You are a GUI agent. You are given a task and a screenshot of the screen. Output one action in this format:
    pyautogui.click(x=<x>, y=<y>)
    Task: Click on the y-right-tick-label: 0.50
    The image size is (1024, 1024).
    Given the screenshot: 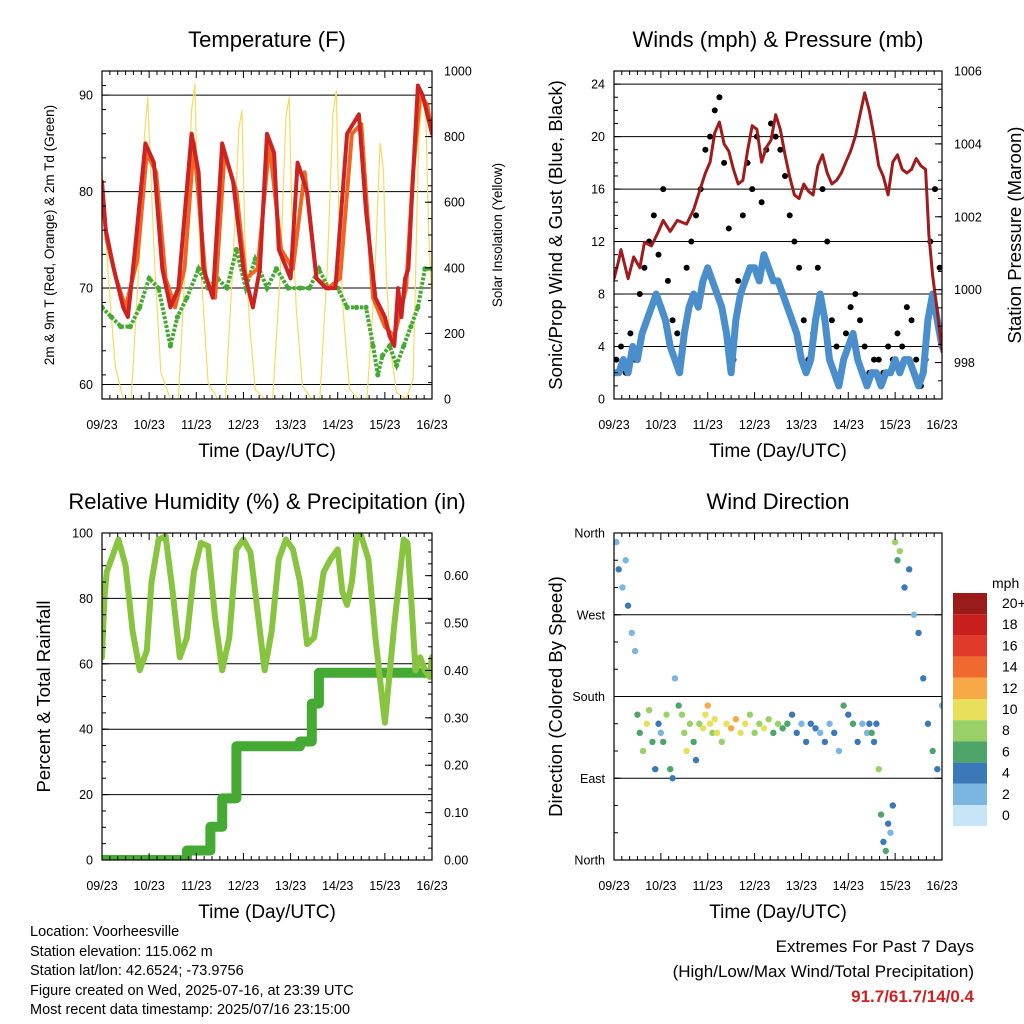 What is the action you would take?
    pyautogui.click(x=456, y=624)
    